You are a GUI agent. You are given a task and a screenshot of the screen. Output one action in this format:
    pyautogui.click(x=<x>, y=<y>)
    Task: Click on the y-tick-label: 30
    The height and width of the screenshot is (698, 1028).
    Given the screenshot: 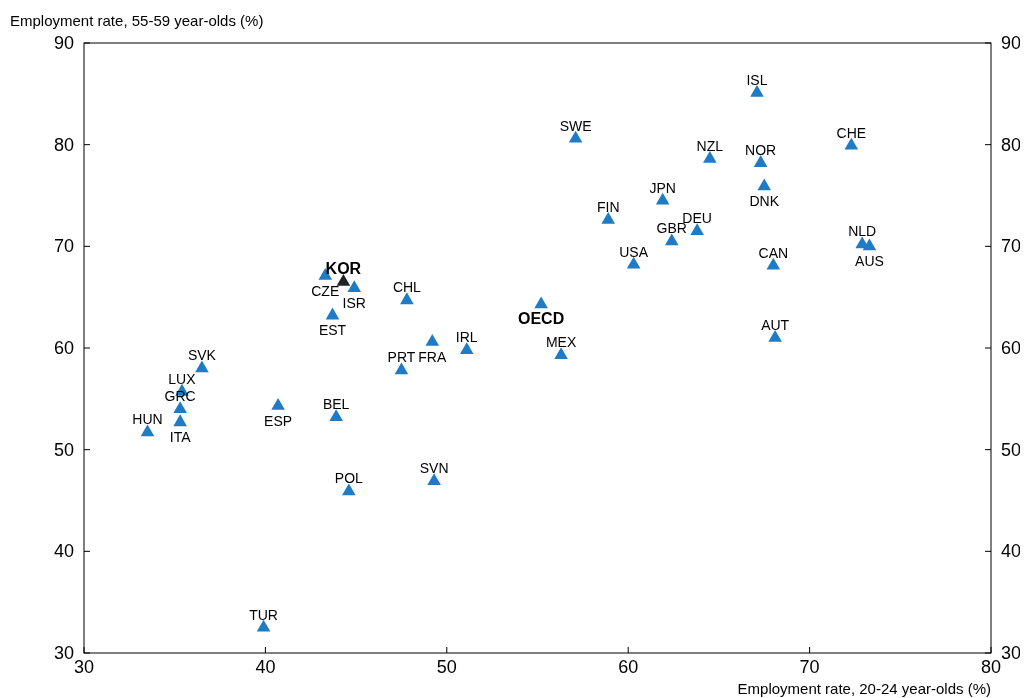 What is the action you would take?
    pyautogui.click(x=63, y=653)
    